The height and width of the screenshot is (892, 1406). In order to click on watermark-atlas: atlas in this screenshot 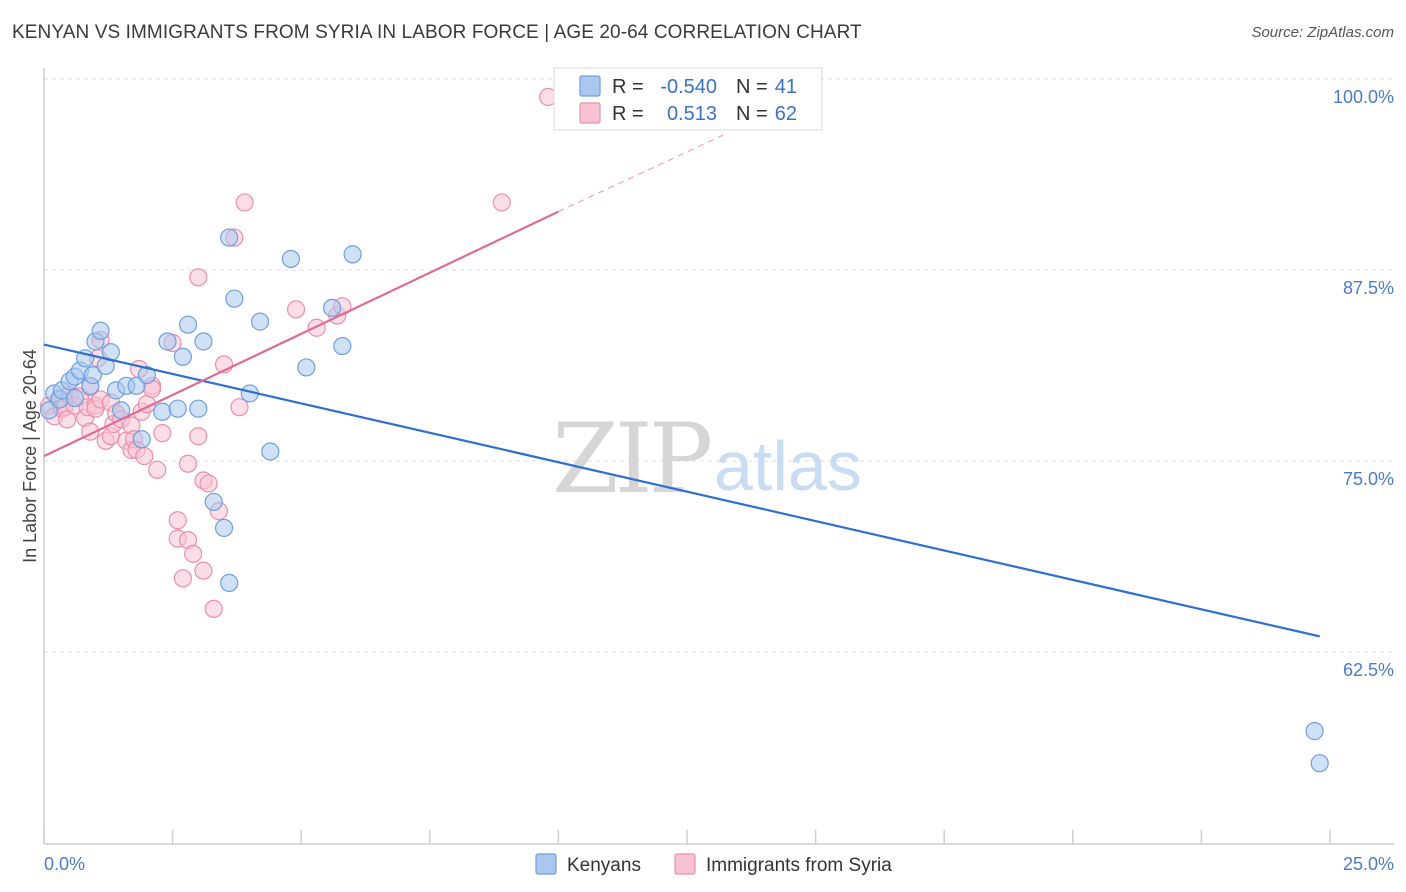, I will do `click(788, 466)`.